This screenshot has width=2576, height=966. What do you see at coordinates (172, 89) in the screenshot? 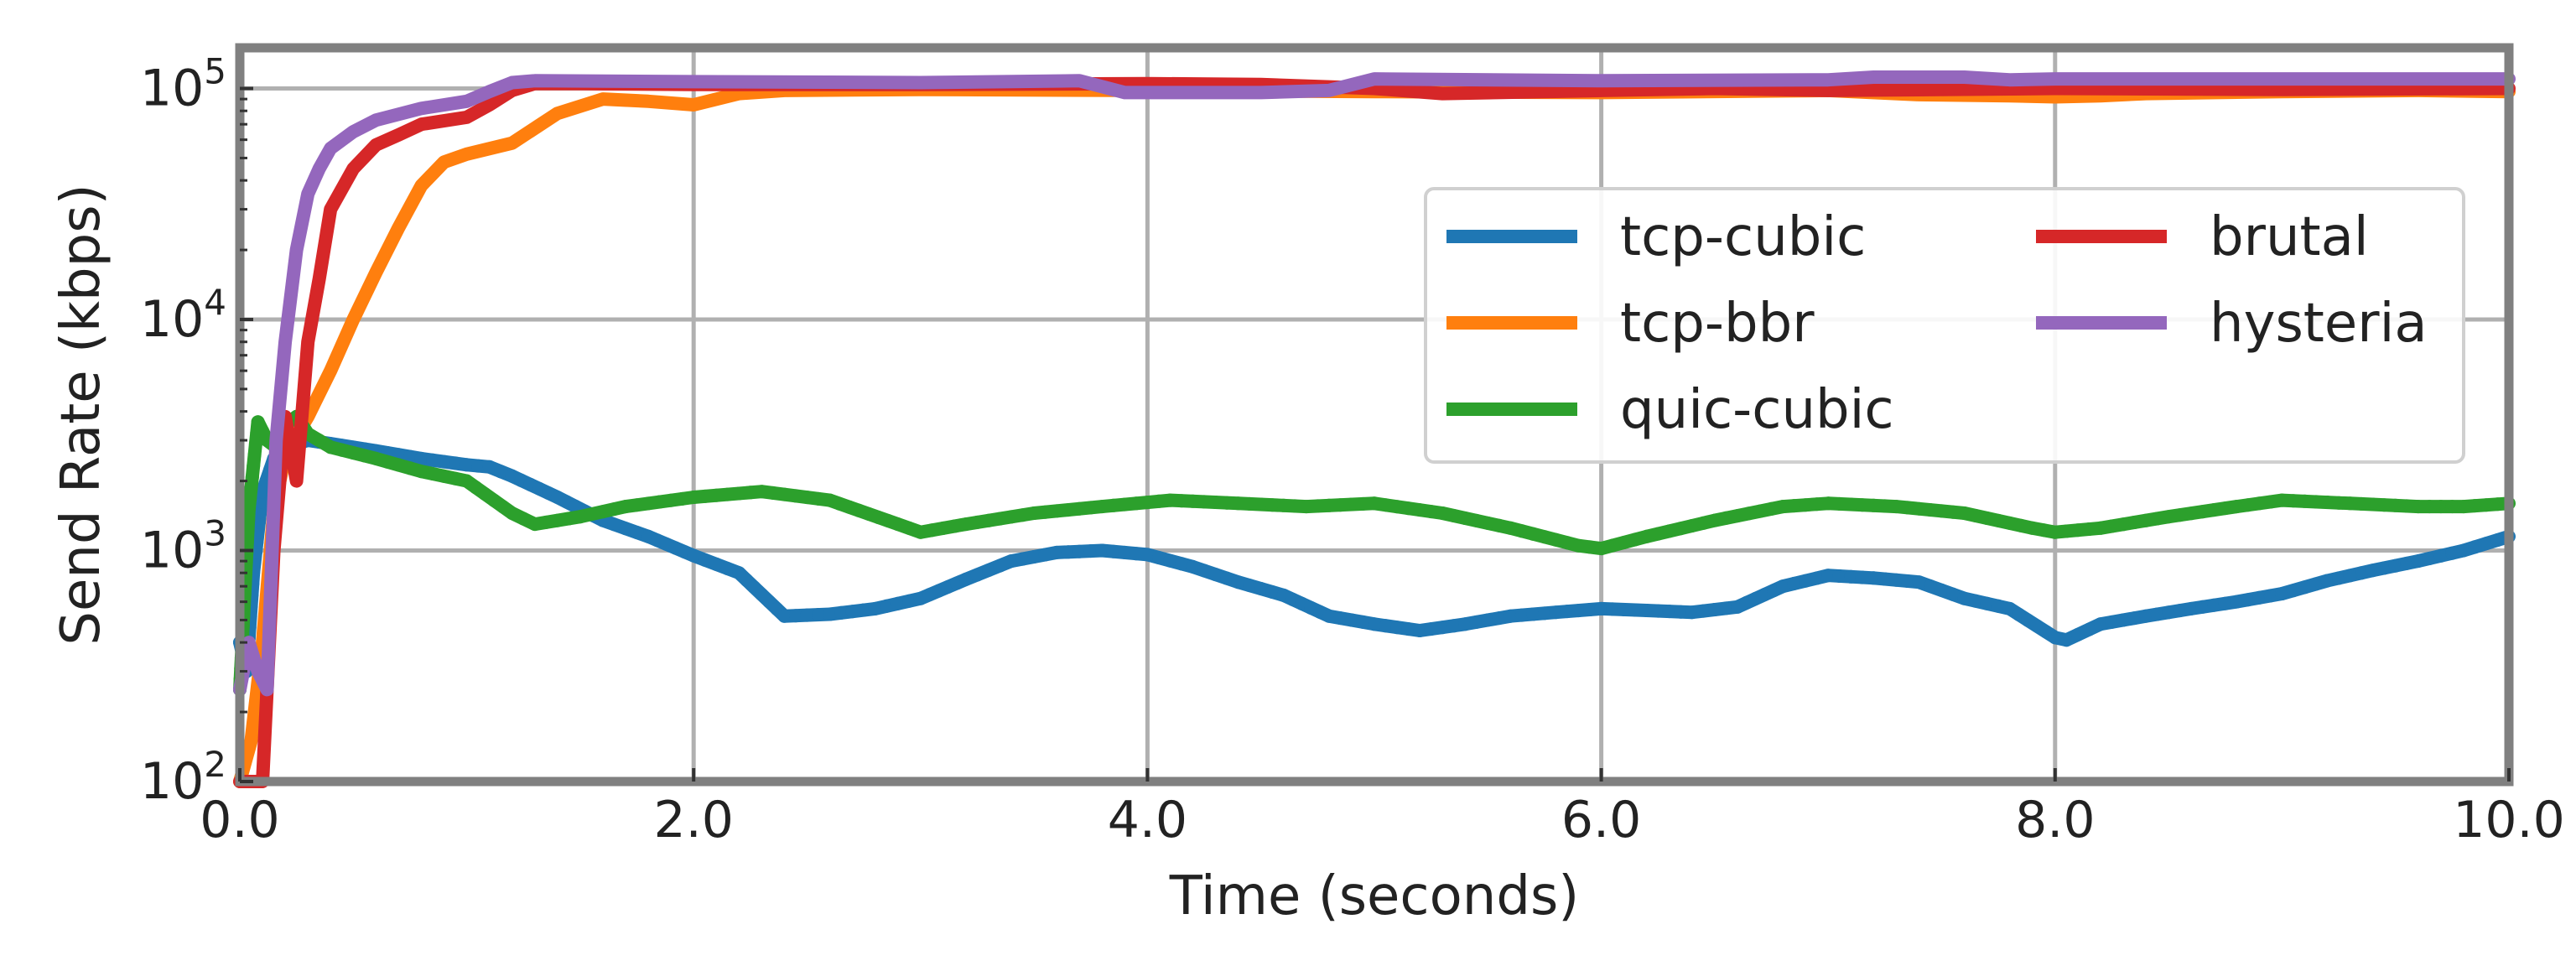
I see `y-tick-base: 10` at bounding box center [172, 89].